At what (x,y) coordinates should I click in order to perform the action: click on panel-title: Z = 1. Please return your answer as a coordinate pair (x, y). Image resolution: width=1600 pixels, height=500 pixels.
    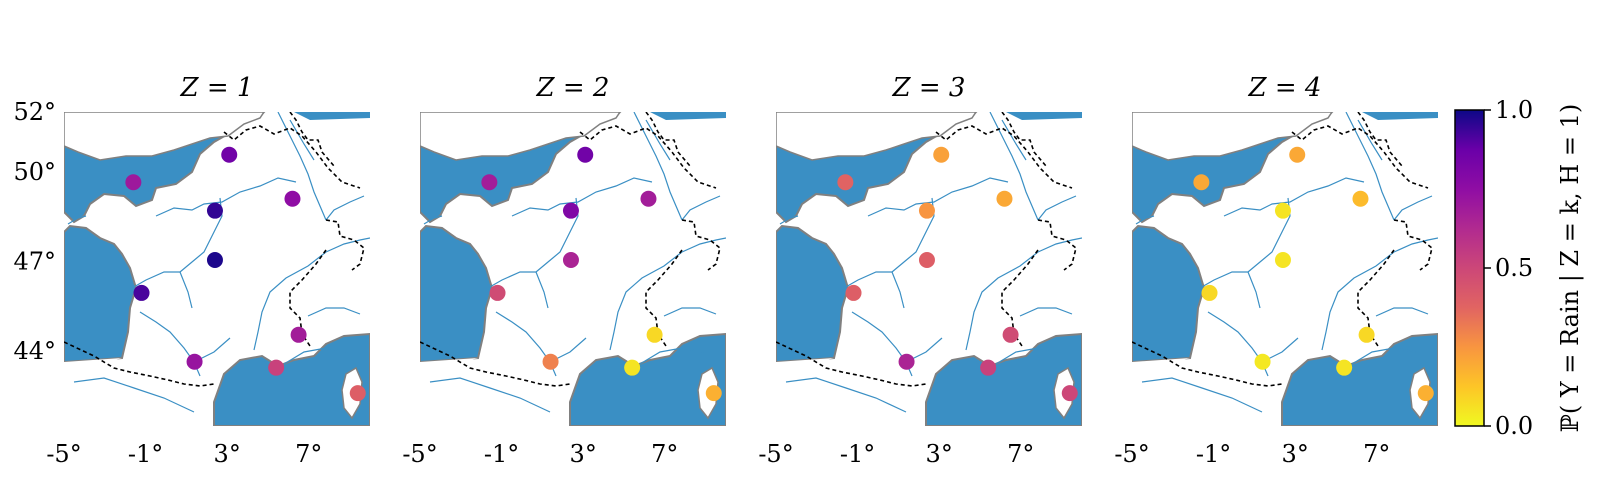
    Looking at the image, I should click on (217, 88).